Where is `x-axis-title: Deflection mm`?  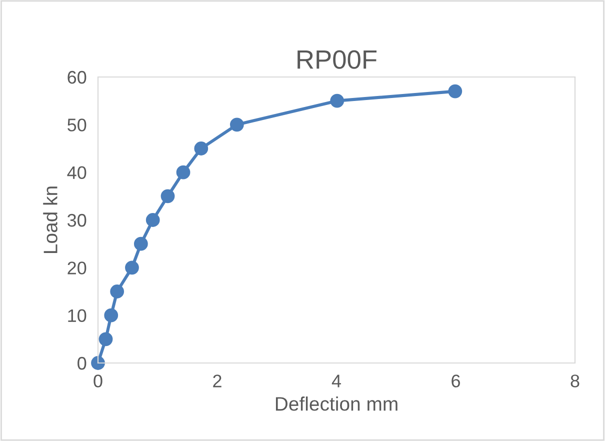
x-axis-title: Deflection mm is located at coordinates (337, 403).